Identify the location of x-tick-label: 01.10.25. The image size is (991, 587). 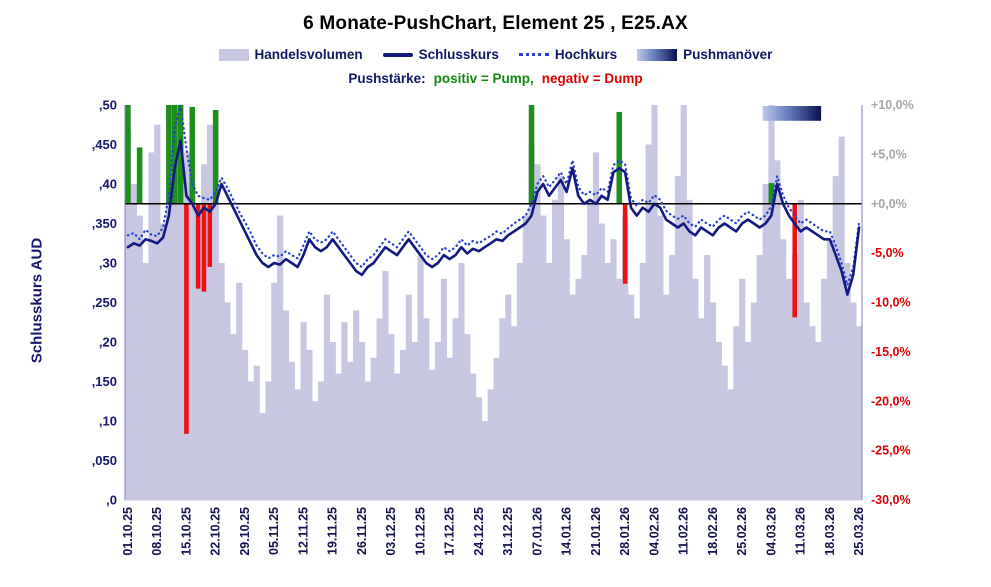
(128, 531).